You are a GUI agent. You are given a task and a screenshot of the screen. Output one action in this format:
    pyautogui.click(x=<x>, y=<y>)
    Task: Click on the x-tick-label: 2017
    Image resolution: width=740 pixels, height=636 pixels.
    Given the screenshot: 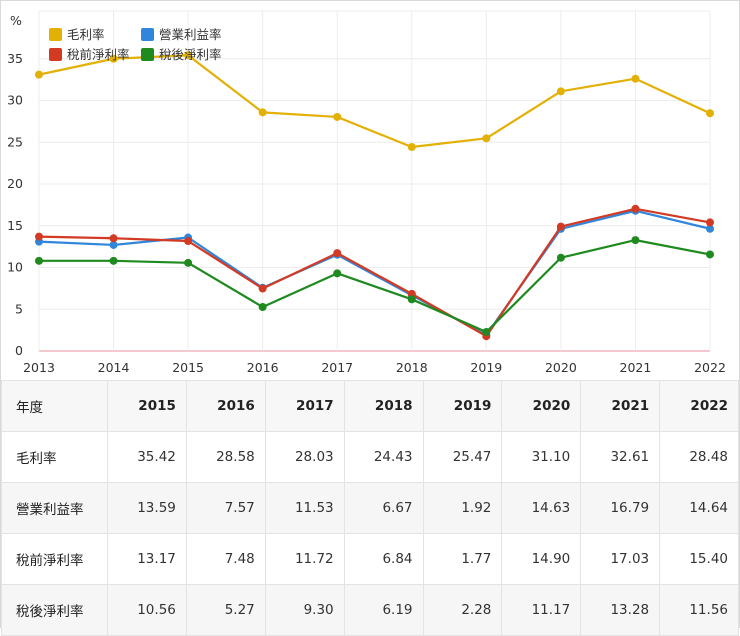 What is the action you would take?
    pyautogui.click(x=337, y=367)
    